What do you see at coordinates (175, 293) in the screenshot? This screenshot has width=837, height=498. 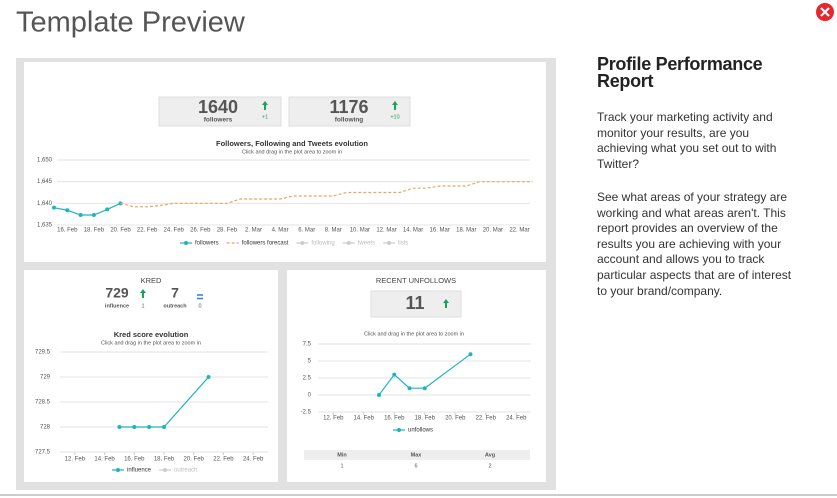 I see `kred-value: 7` at bounding box center [175, 293].